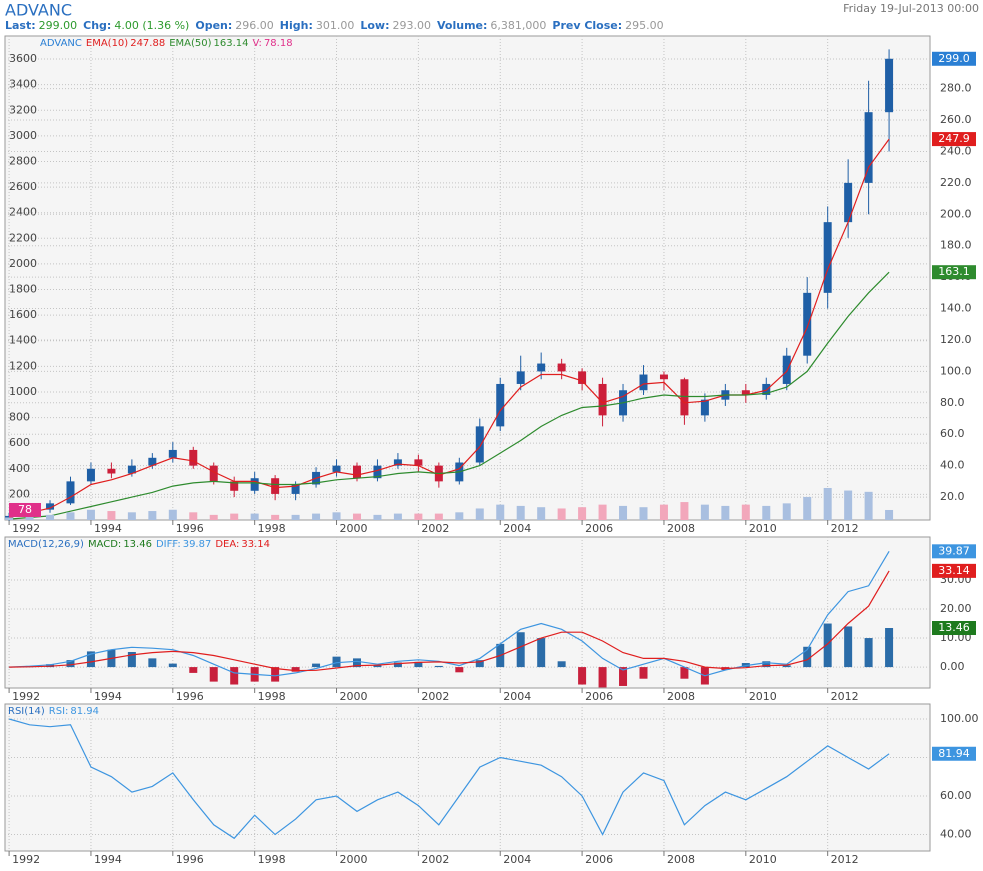  Describe the element at coordinates (412, 25) in the screenshot. I see `stat-value: 293.00` at that location.